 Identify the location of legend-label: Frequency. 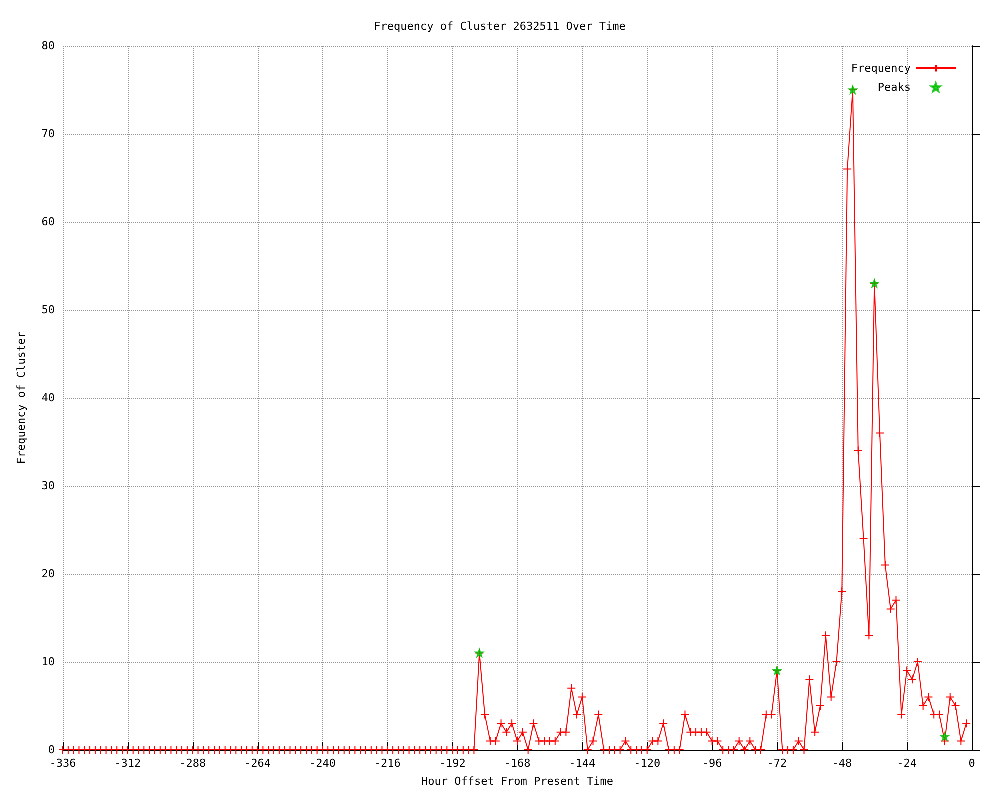
(881, 68).